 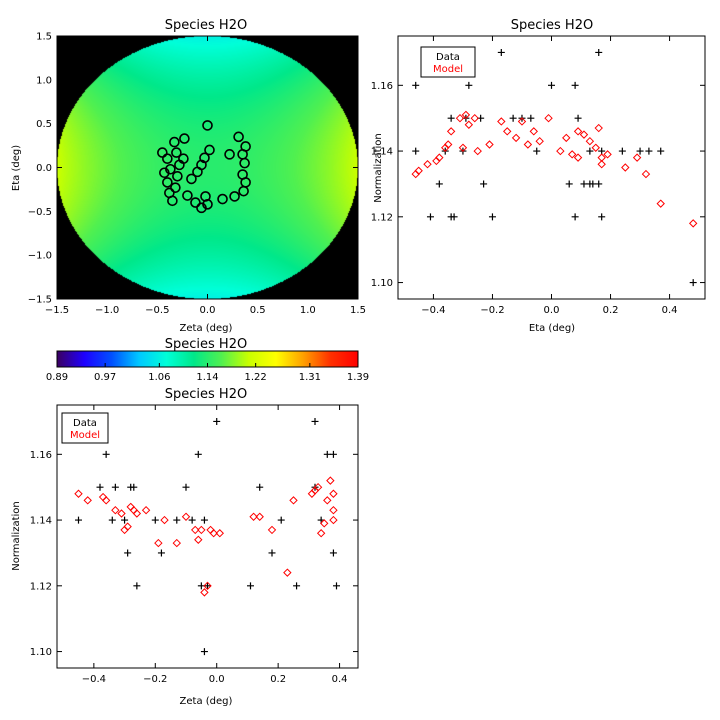 I want to click on zeta-marks, so click(x=207, y=536).